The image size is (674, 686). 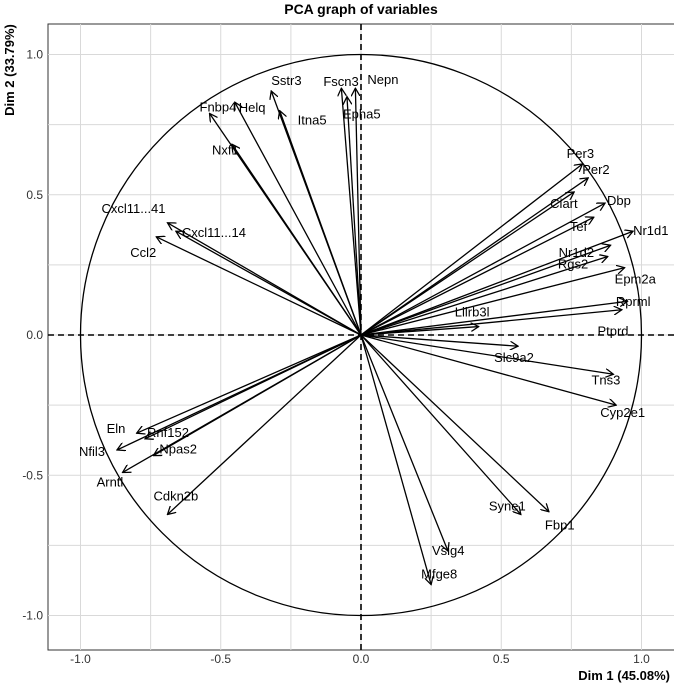 What do you see at coordinates (636, 279) in the screenshot?
I see `label-epm2a: Epm2a` at bounding box center [636, 279].